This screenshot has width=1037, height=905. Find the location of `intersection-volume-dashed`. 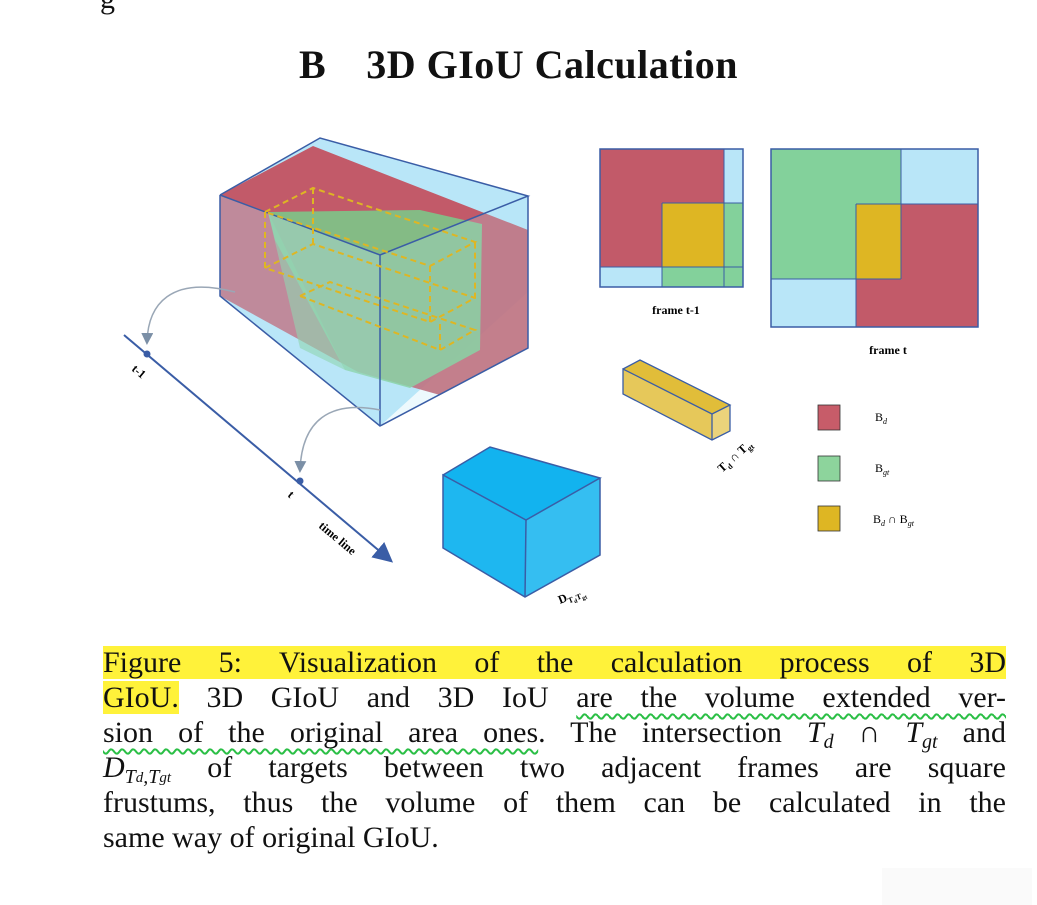

intersection-volume-dashed is located at coordinates (371, 269).